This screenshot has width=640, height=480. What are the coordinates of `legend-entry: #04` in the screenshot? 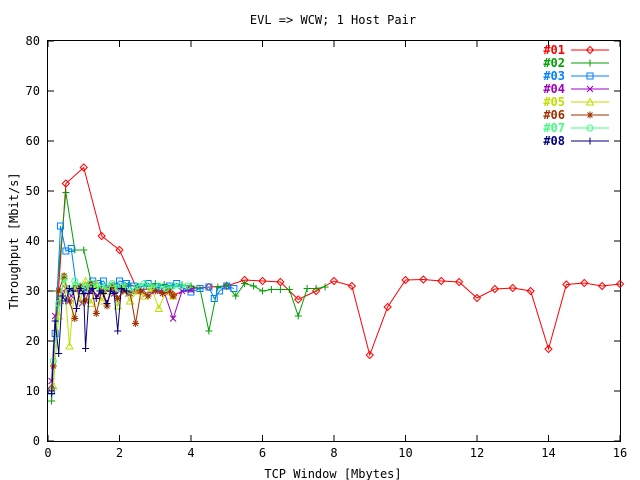 It's located at (576, 89).